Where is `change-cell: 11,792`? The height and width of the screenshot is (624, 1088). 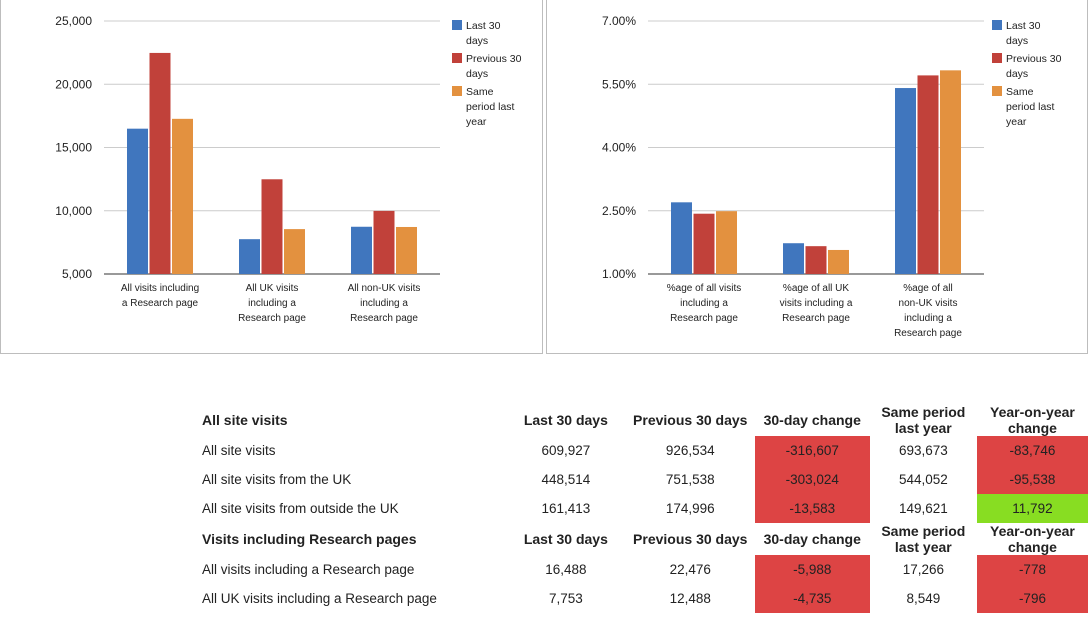
change-cell: 11,792 is located at coordinates (1032, 508).